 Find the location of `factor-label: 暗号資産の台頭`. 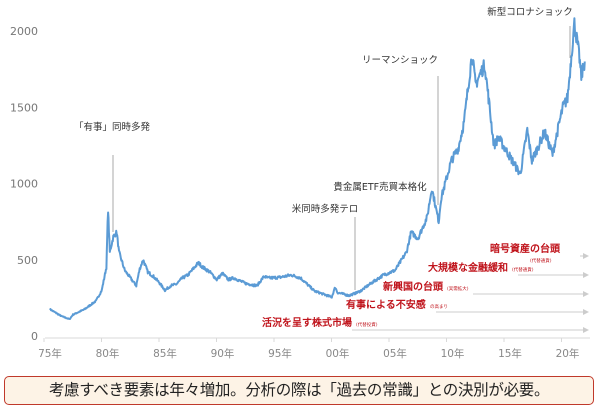

factor-label: 暗号資産の台頭 is located at coordinates (525, 248).